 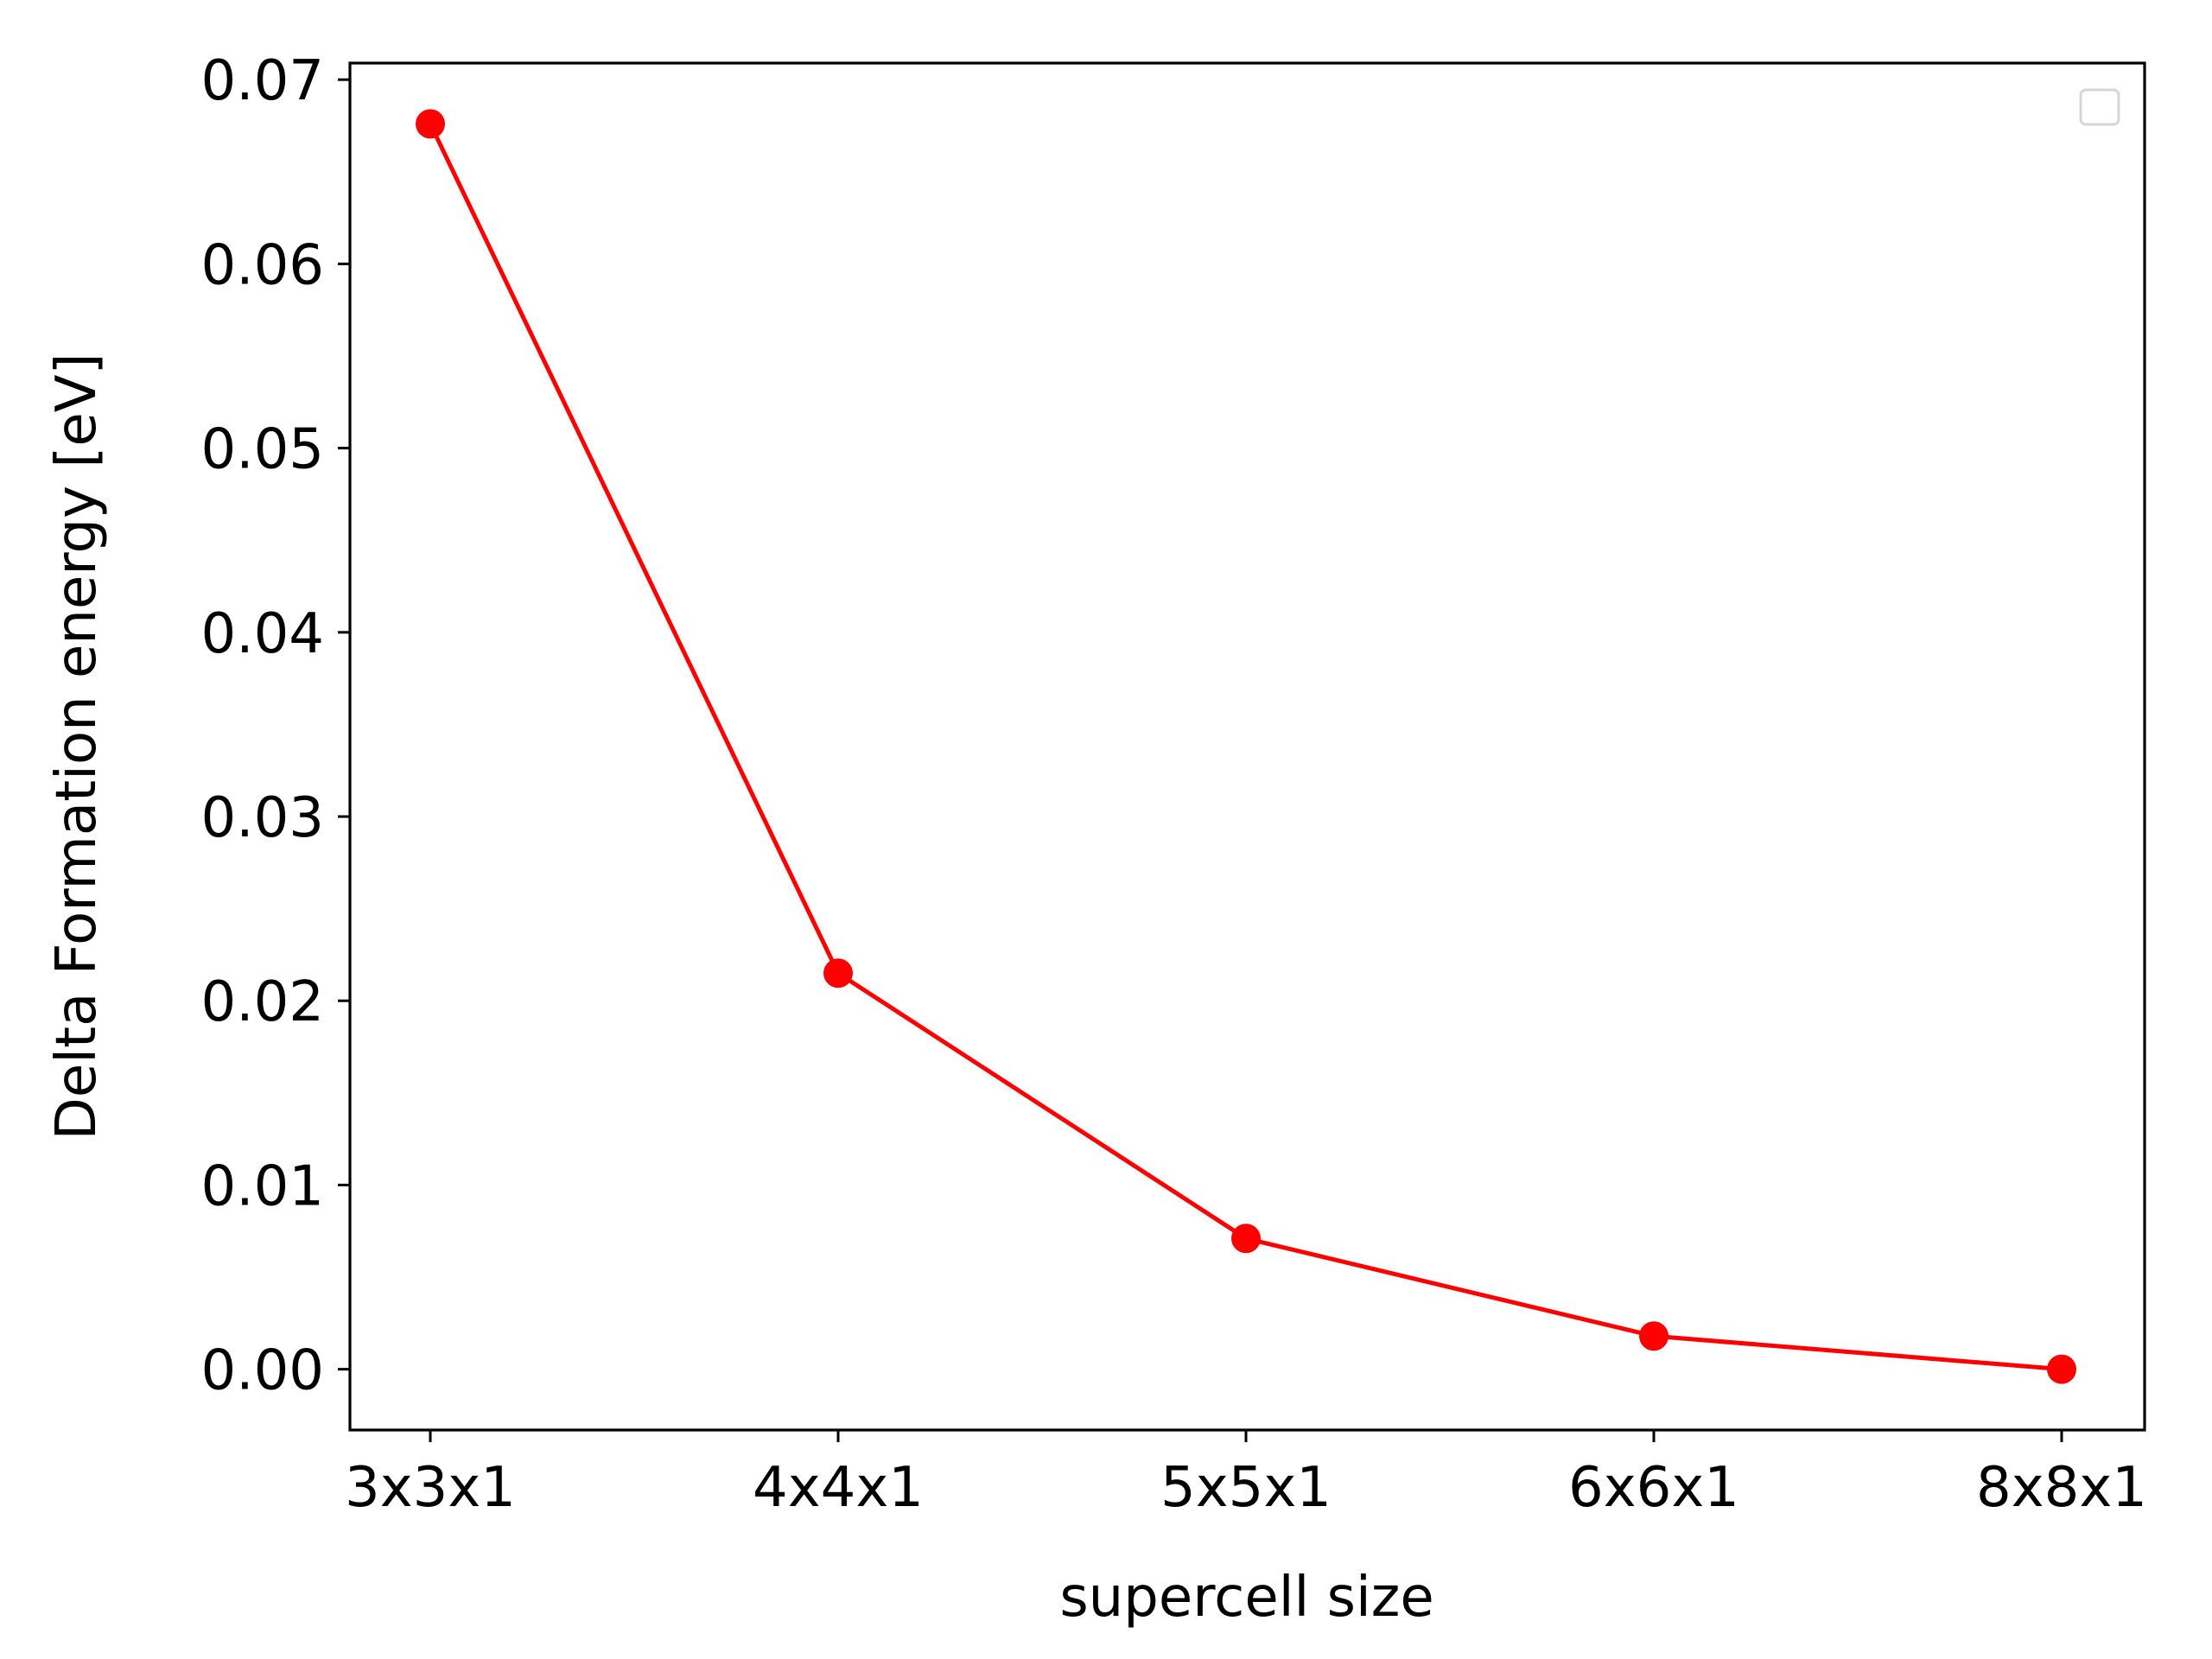 I want to click on y-tick-label: 0.04, so click(x=263, y=634).